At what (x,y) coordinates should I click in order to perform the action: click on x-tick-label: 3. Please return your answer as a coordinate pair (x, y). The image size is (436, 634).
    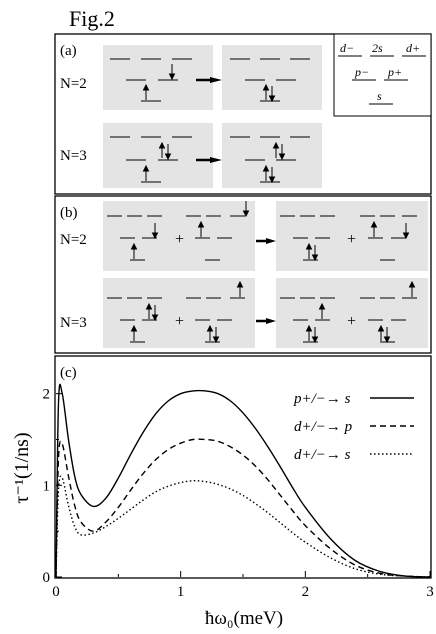
    Looking at the image, I should click on (430, 592).